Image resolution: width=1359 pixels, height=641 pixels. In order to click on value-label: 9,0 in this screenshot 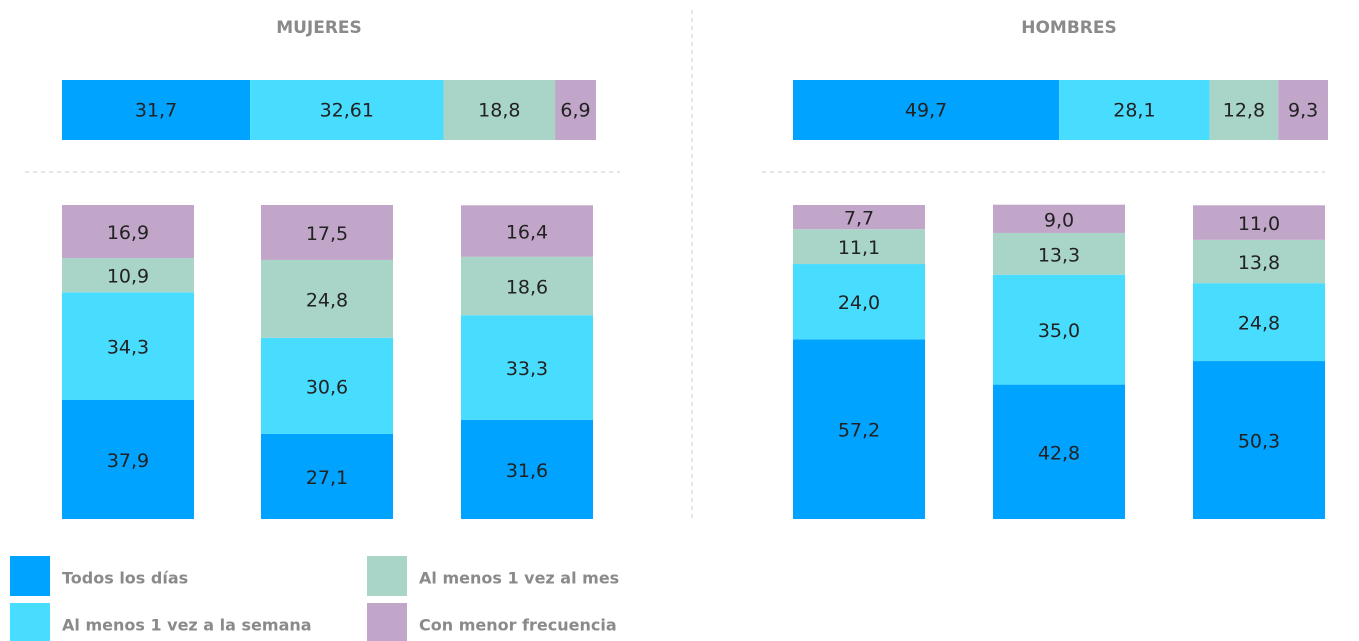, I will do `click(1059, 220)`.